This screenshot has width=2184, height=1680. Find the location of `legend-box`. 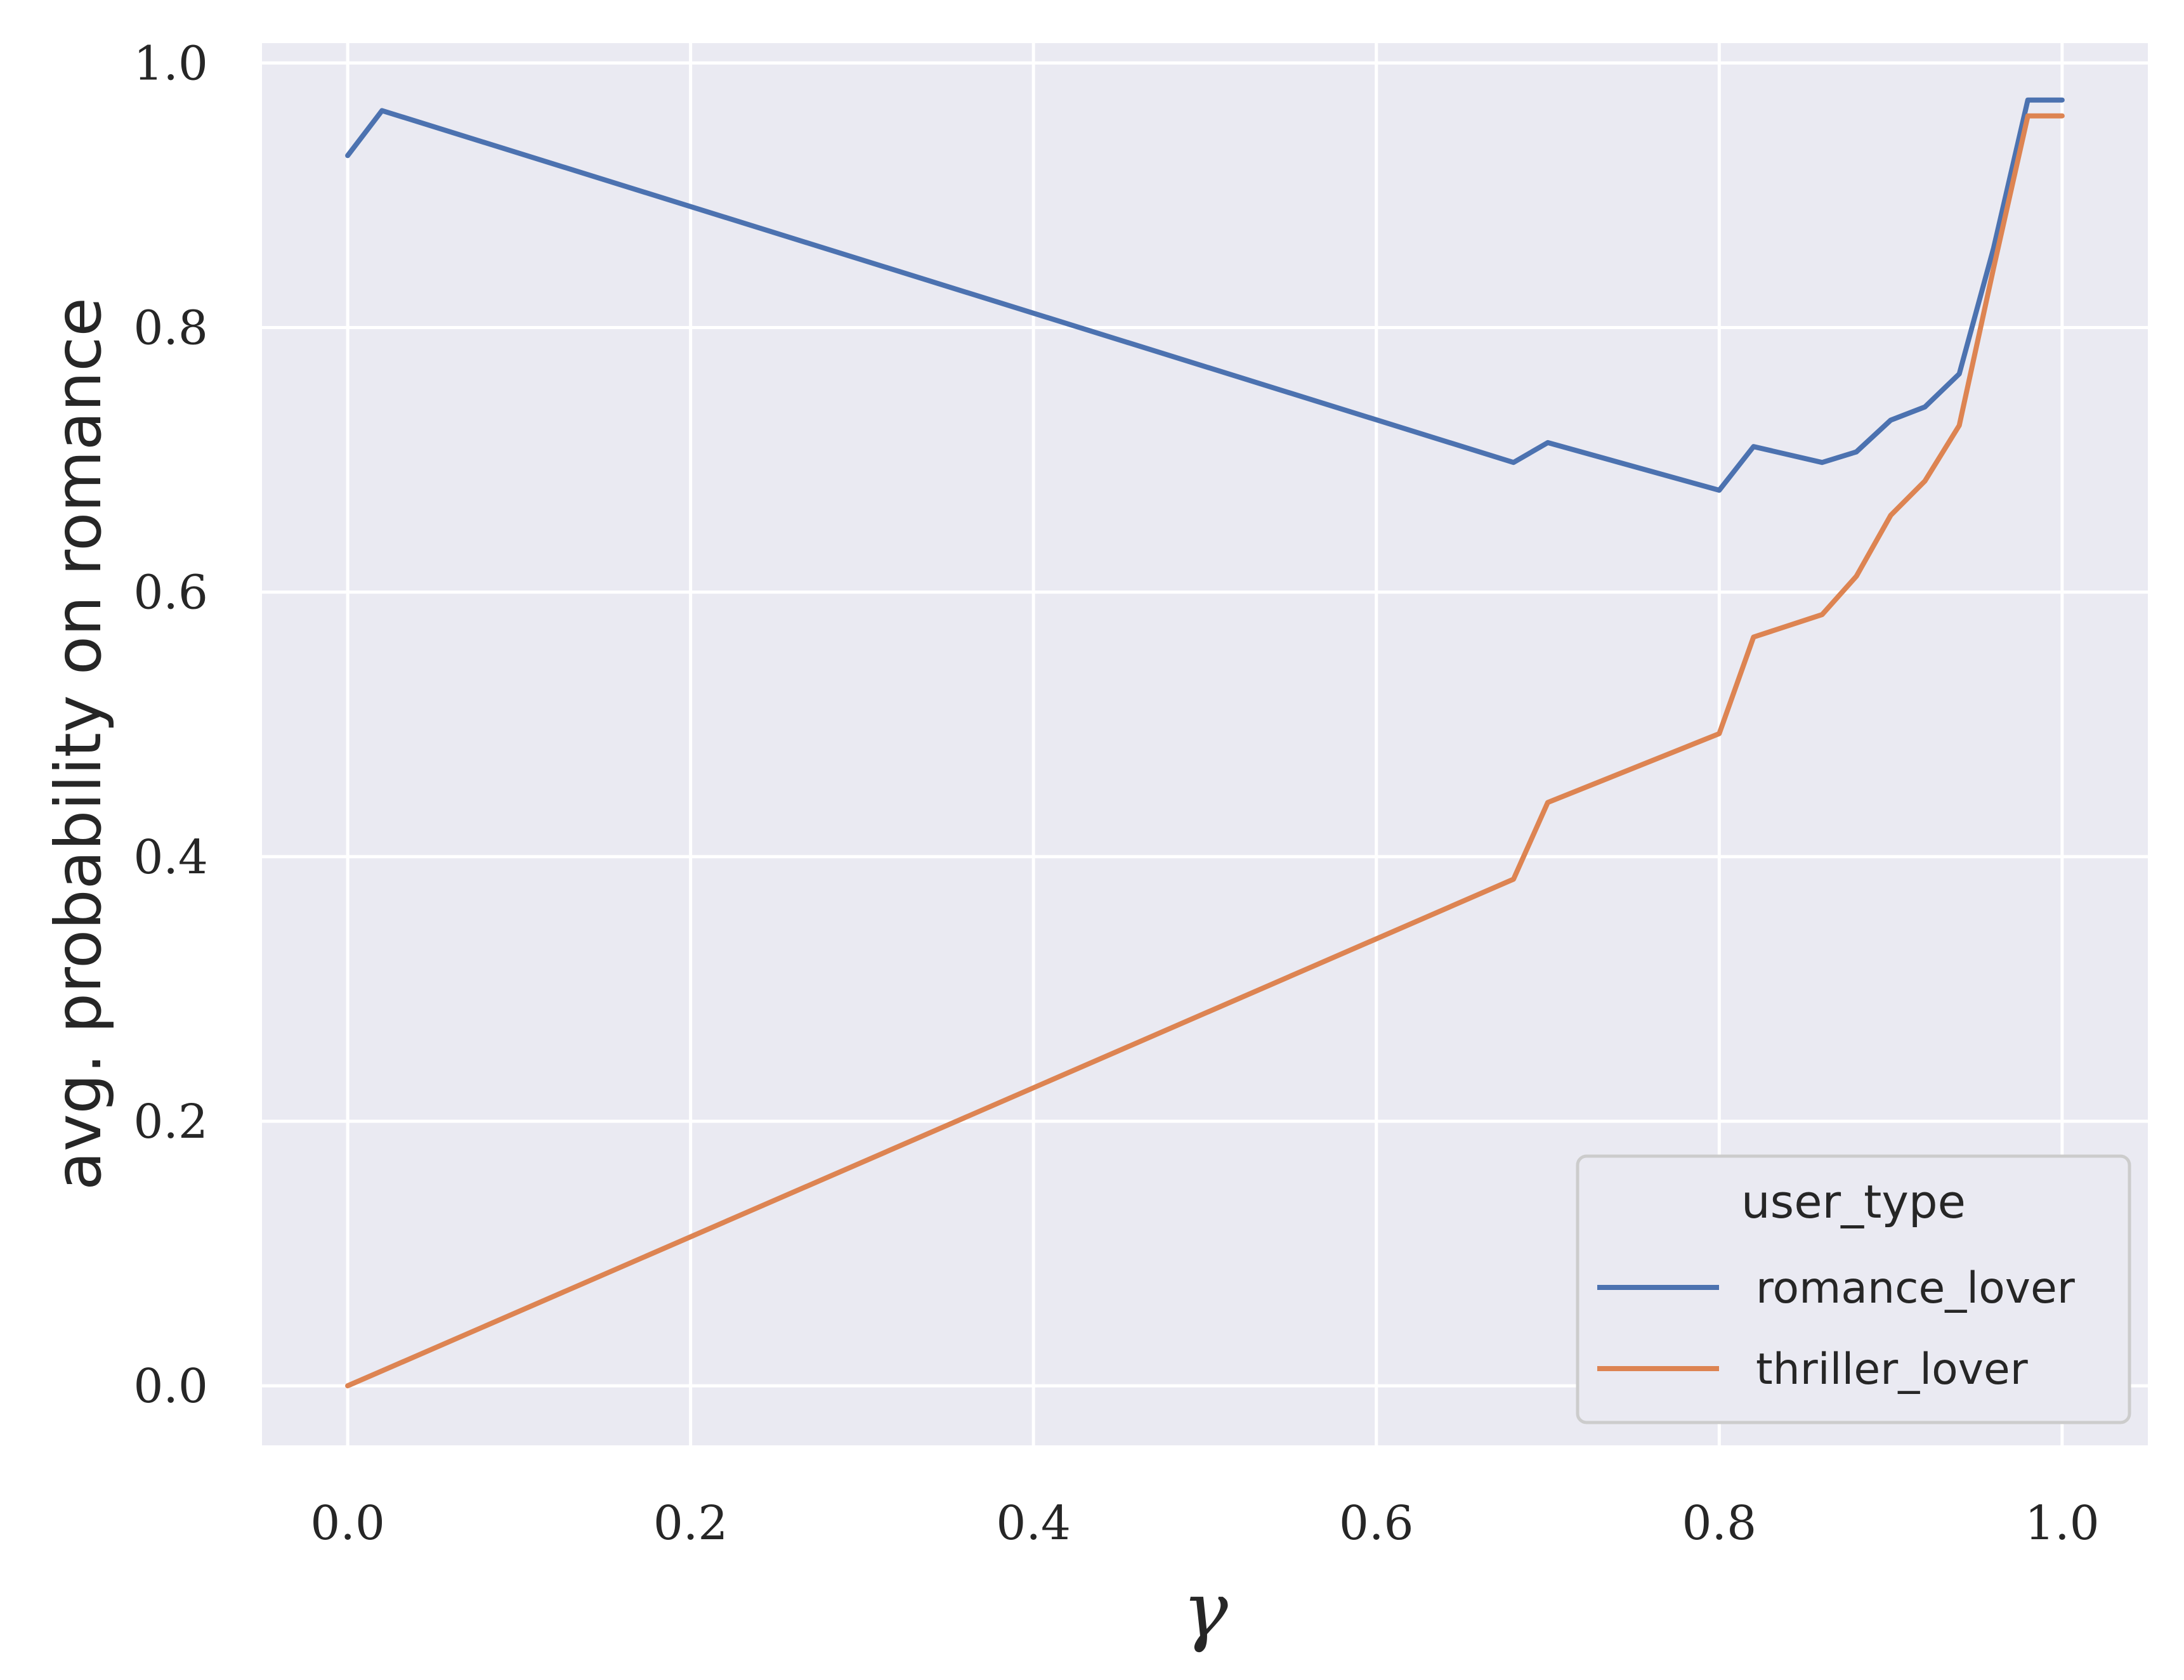

legend-box is located at coordinates (1853, 1289).